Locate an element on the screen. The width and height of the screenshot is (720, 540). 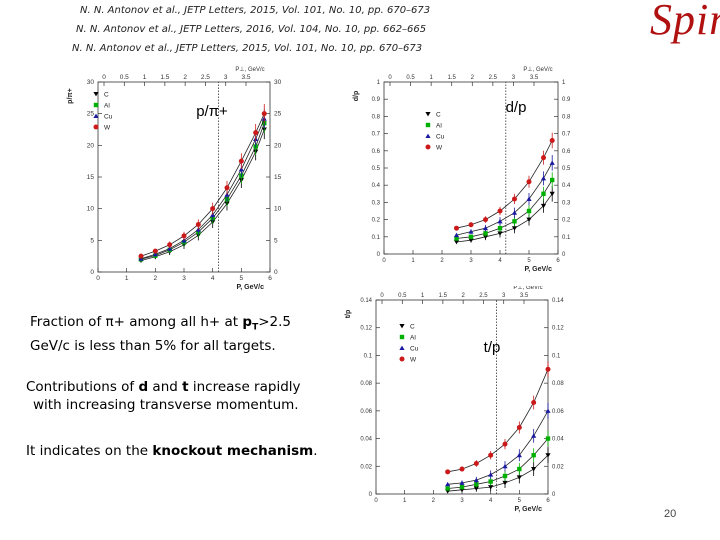
y-tick-label-right: 0.2 is located at coordinates (566, 221).